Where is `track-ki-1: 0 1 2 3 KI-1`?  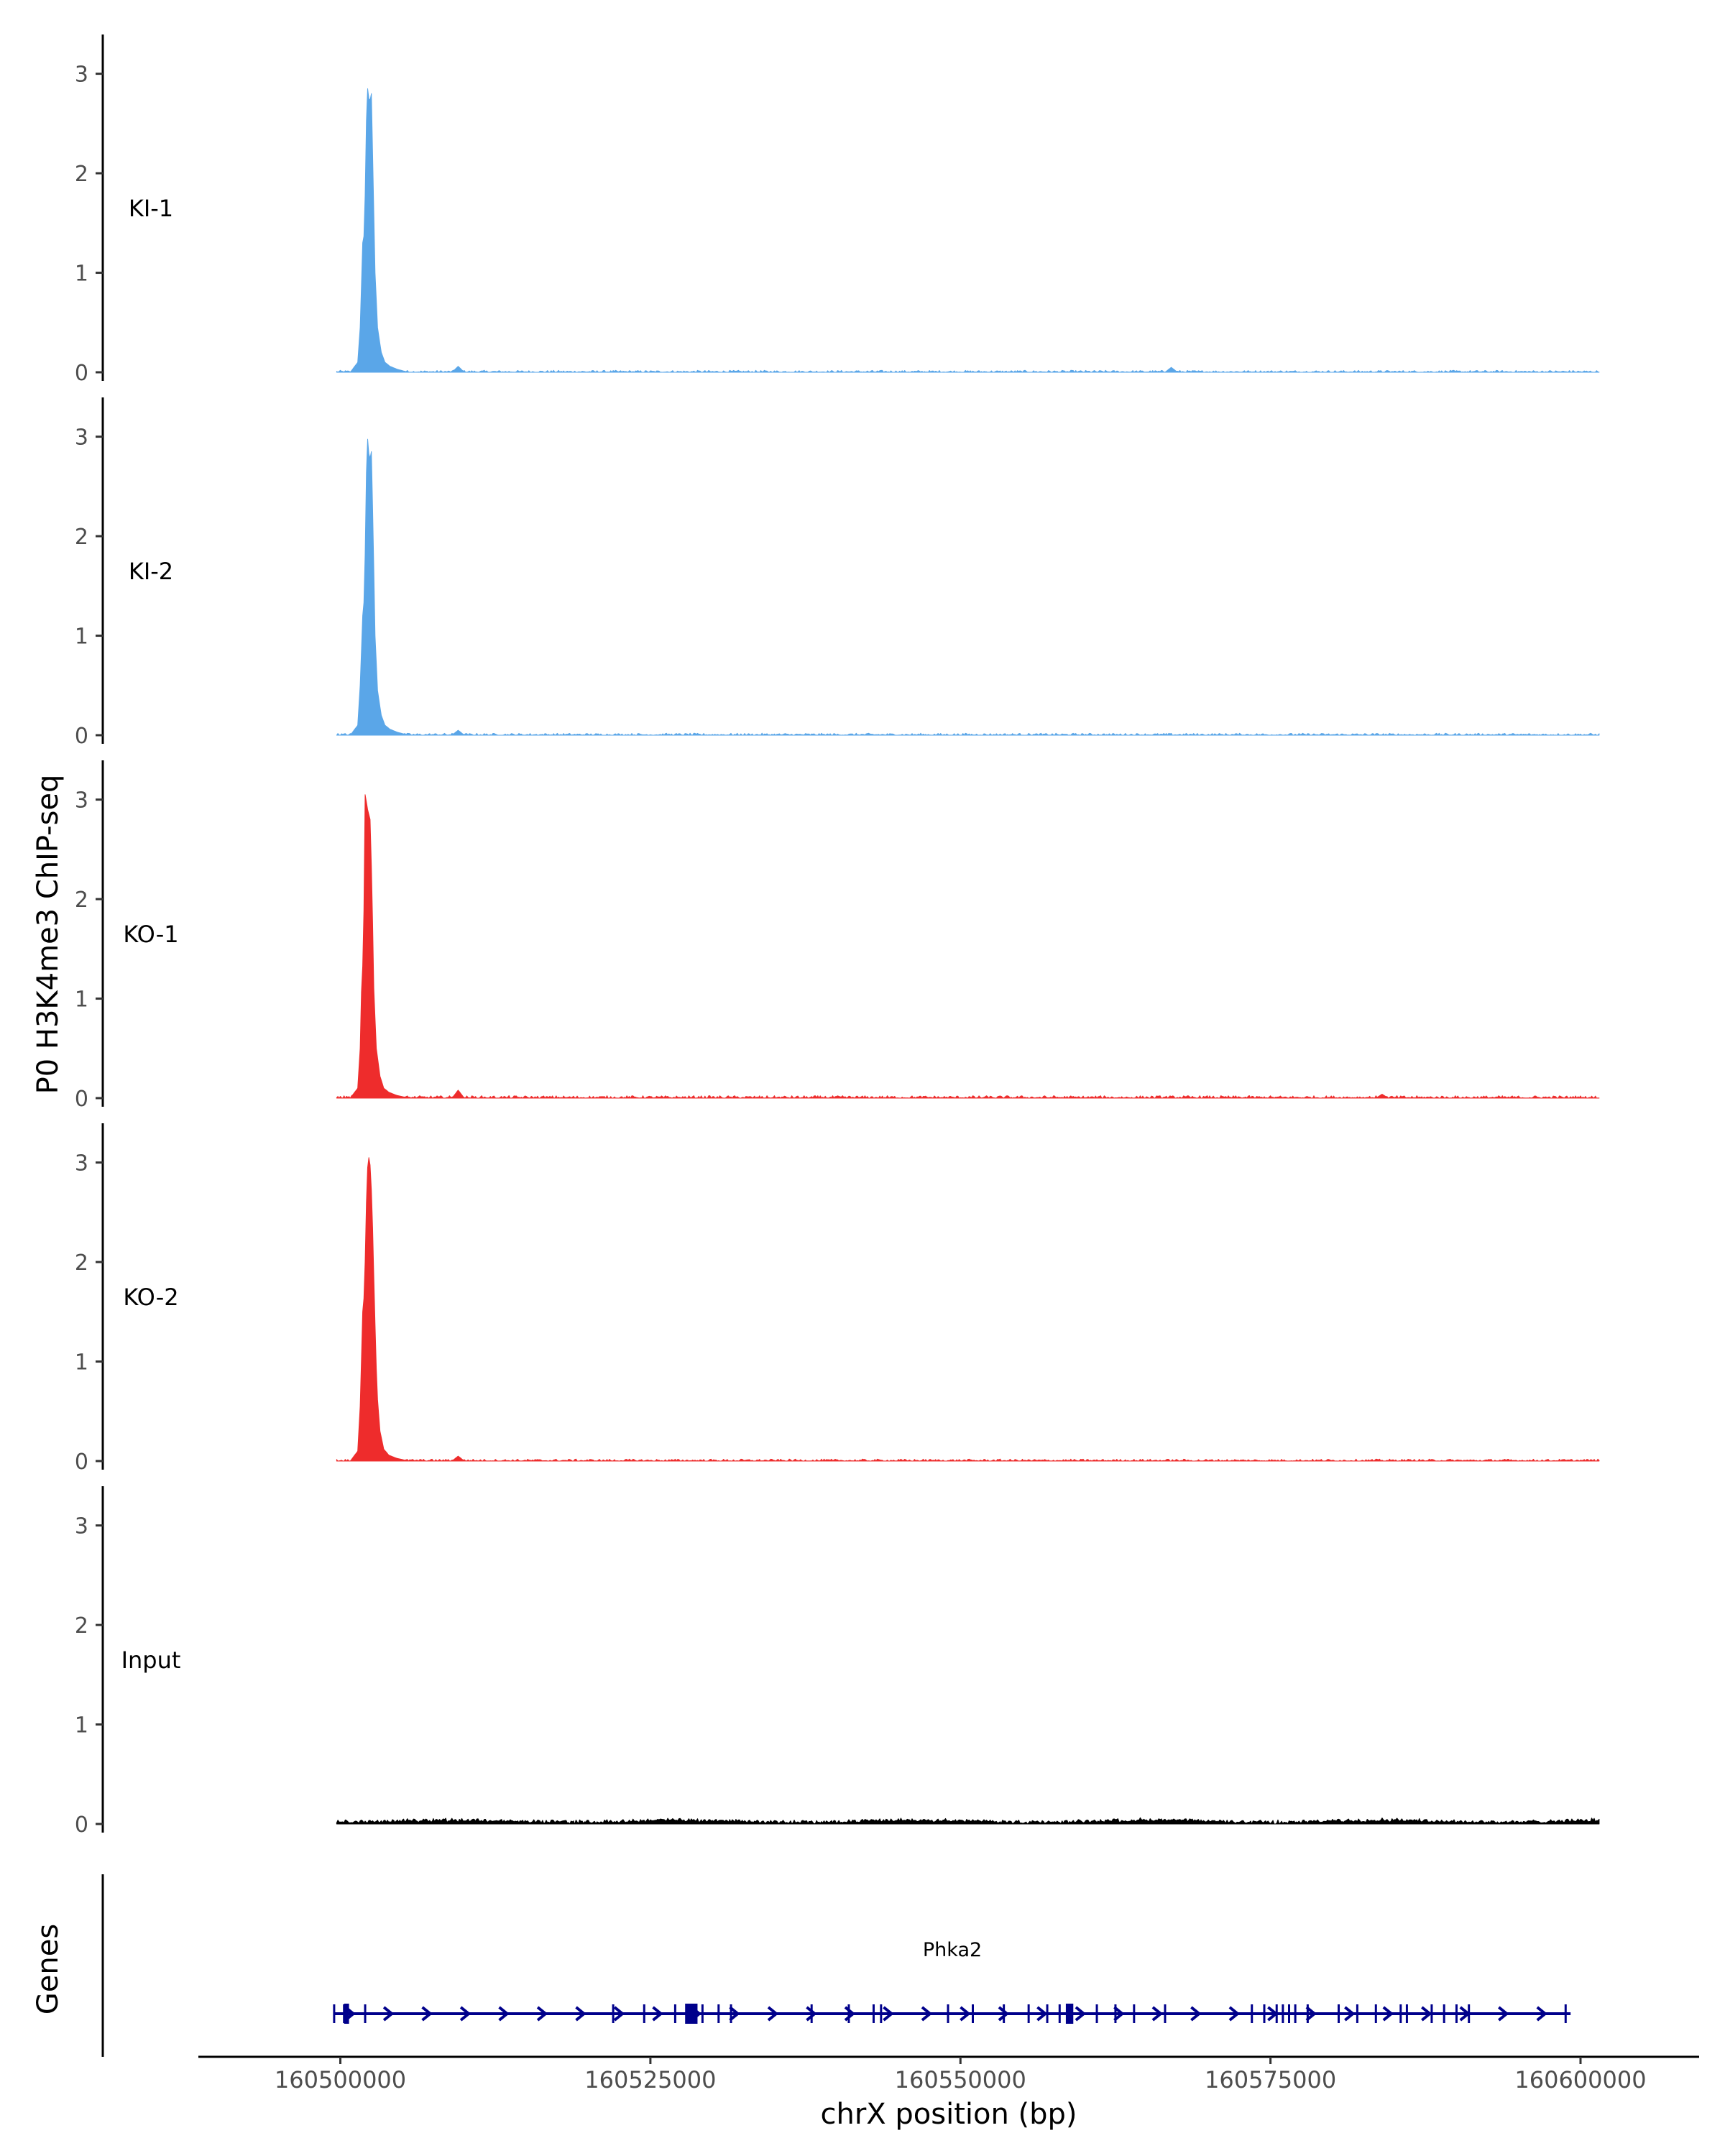 track-ki-1: 0 1 2 3 KI-1 is located at coordinates (837, 210).